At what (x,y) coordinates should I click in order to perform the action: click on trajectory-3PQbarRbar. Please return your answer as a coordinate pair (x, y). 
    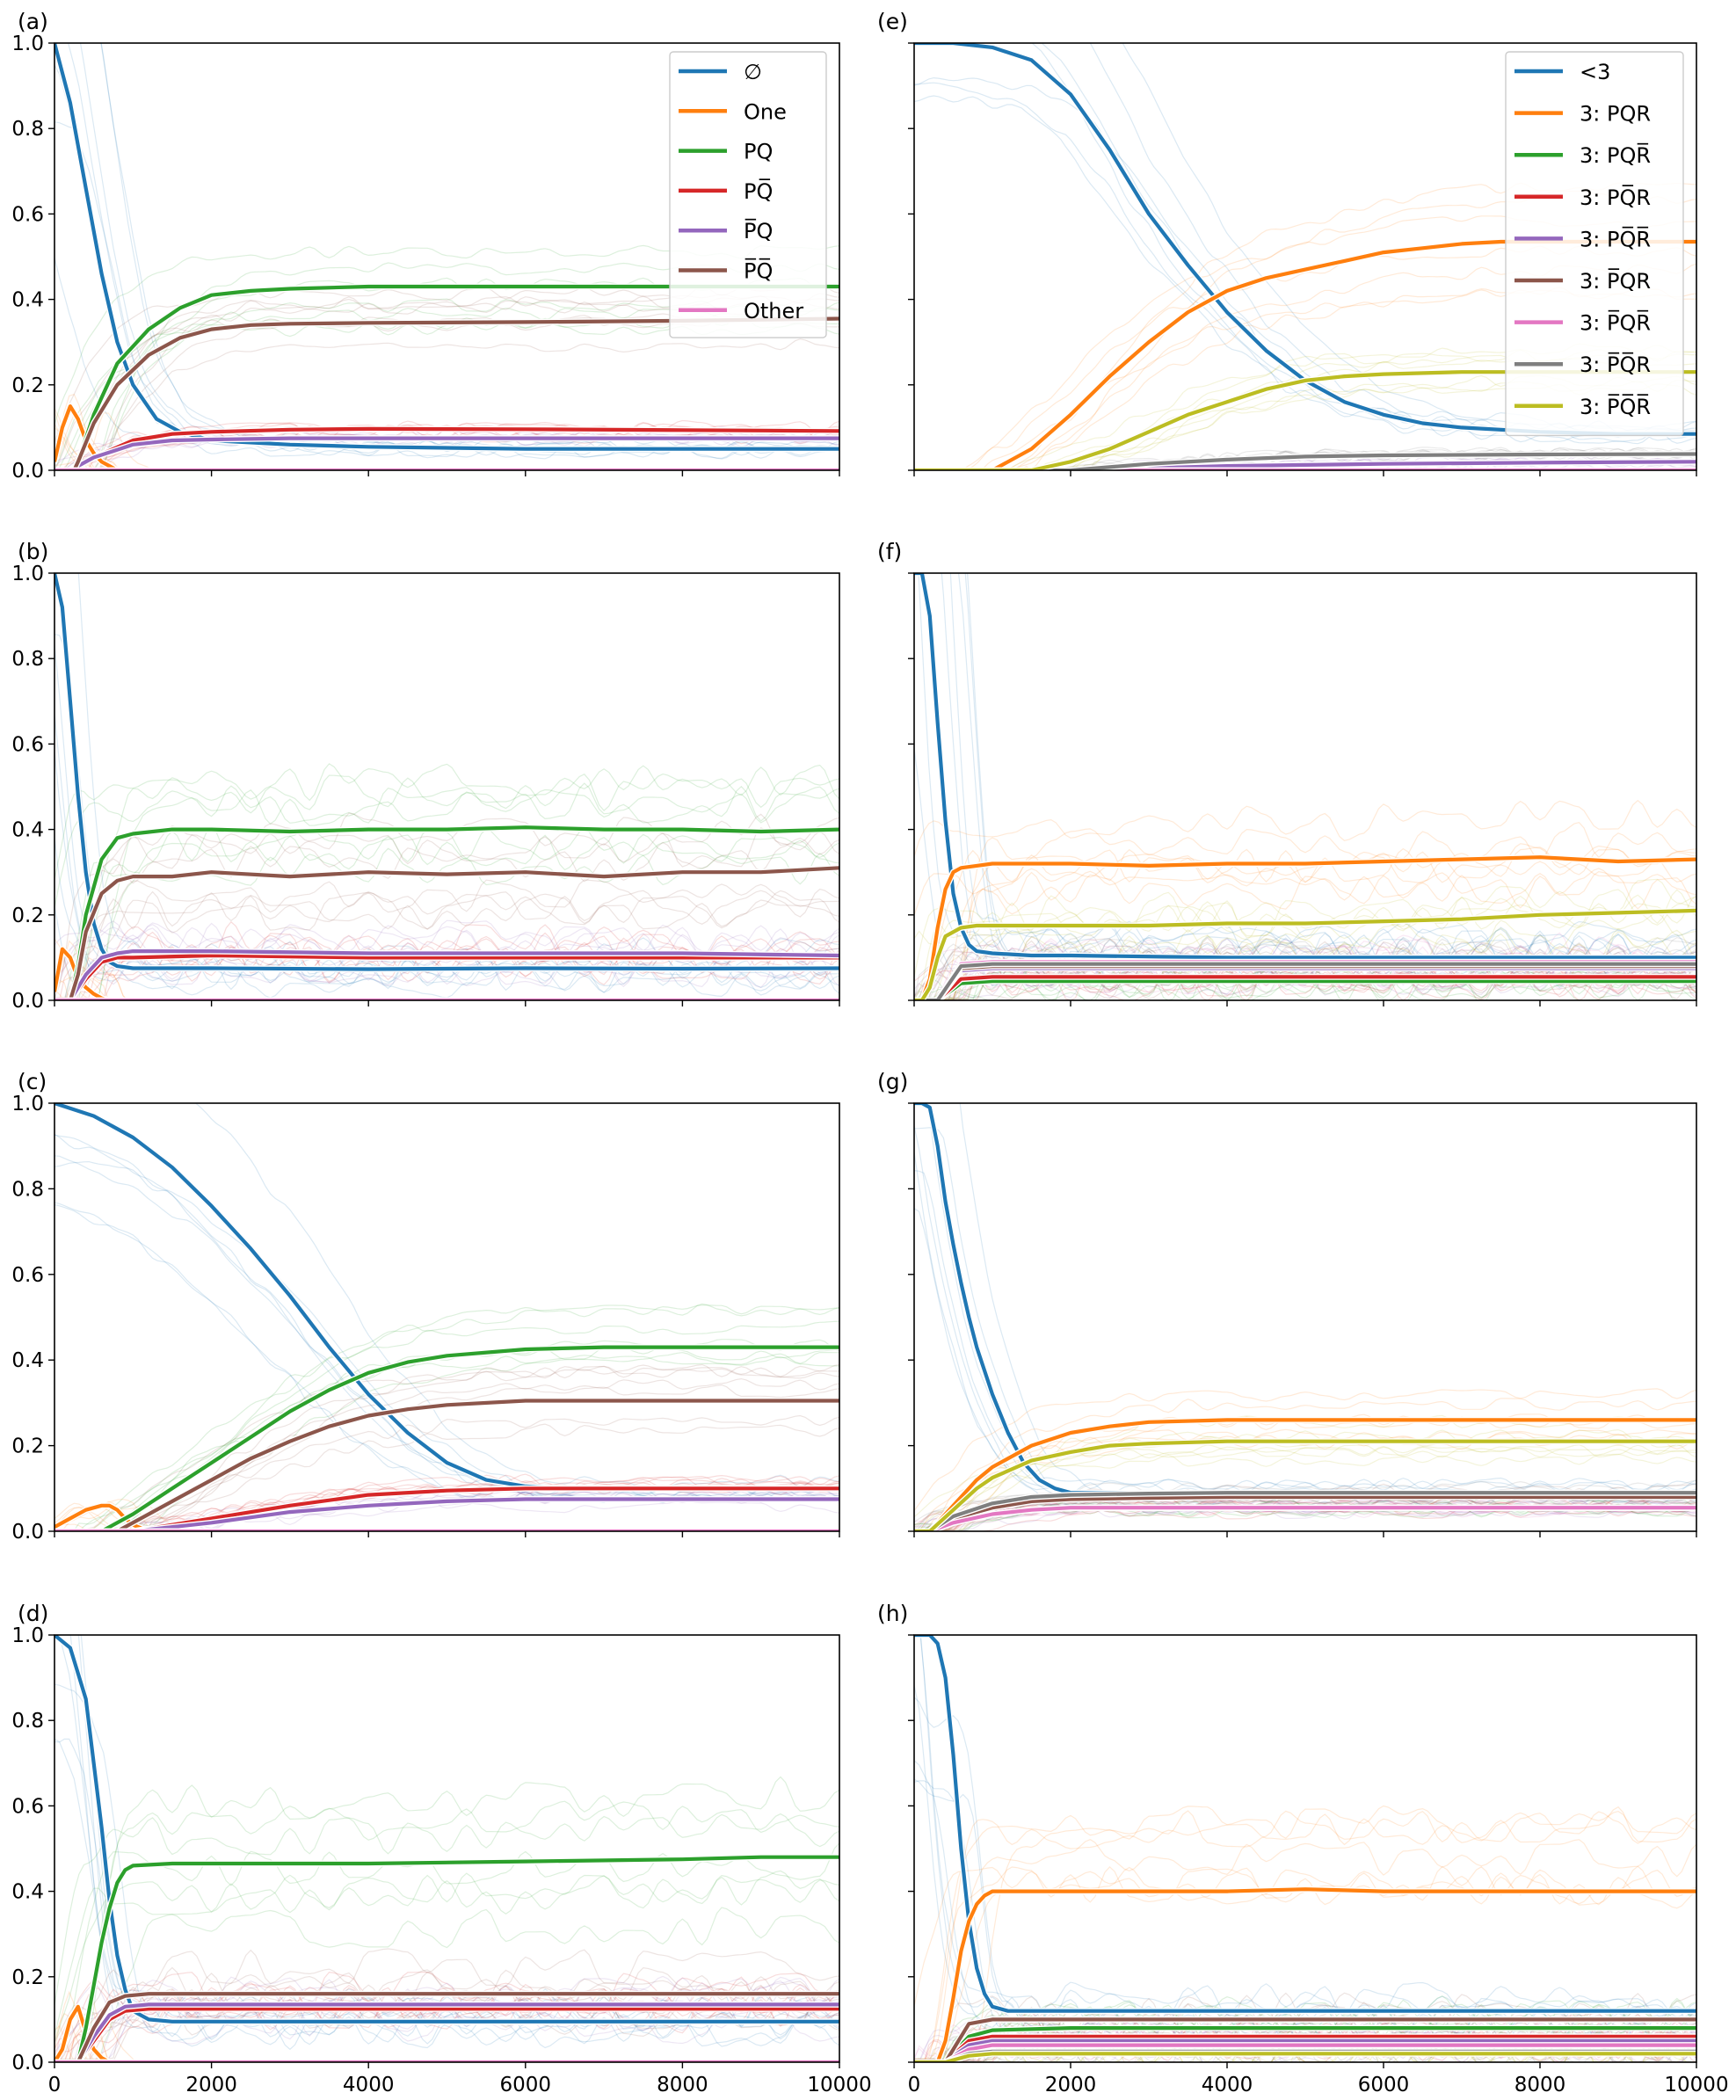
    Looking at the image, I should click on (1305, 1518).